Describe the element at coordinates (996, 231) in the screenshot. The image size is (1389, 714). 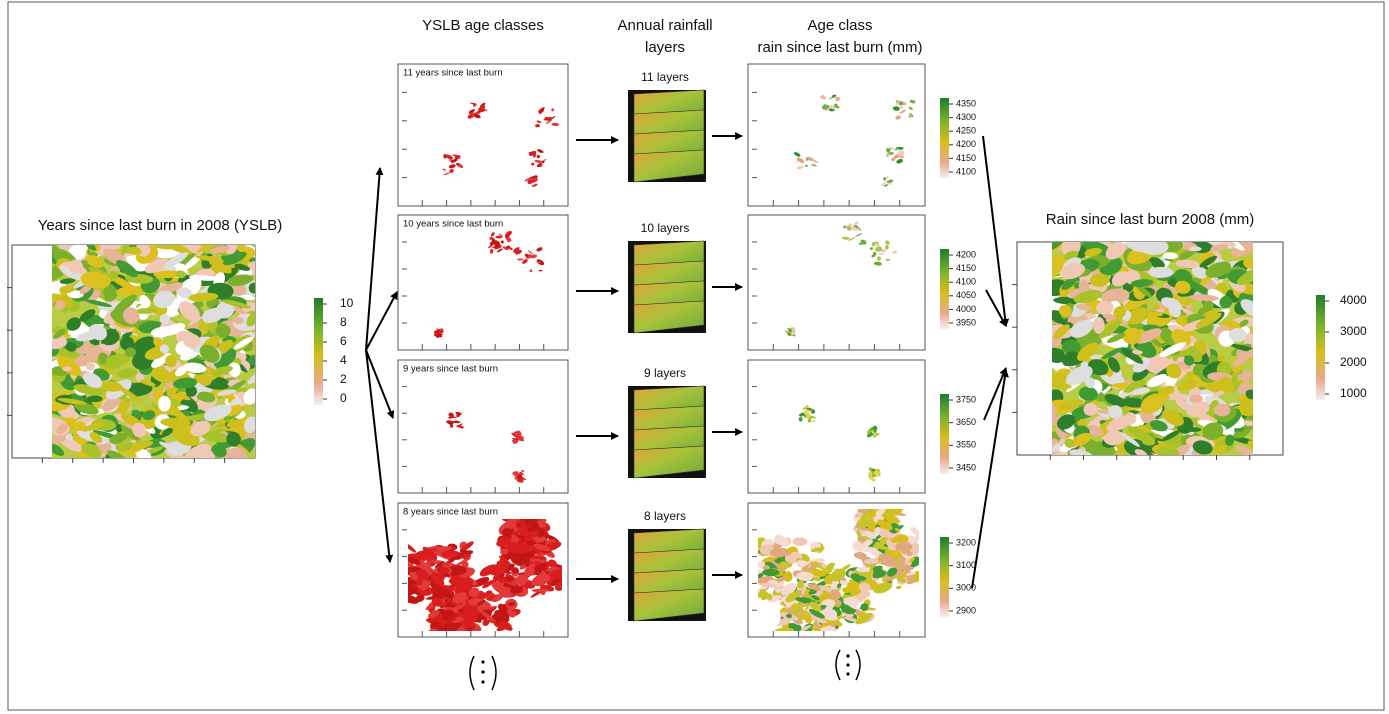
I see `arrow` at that location.